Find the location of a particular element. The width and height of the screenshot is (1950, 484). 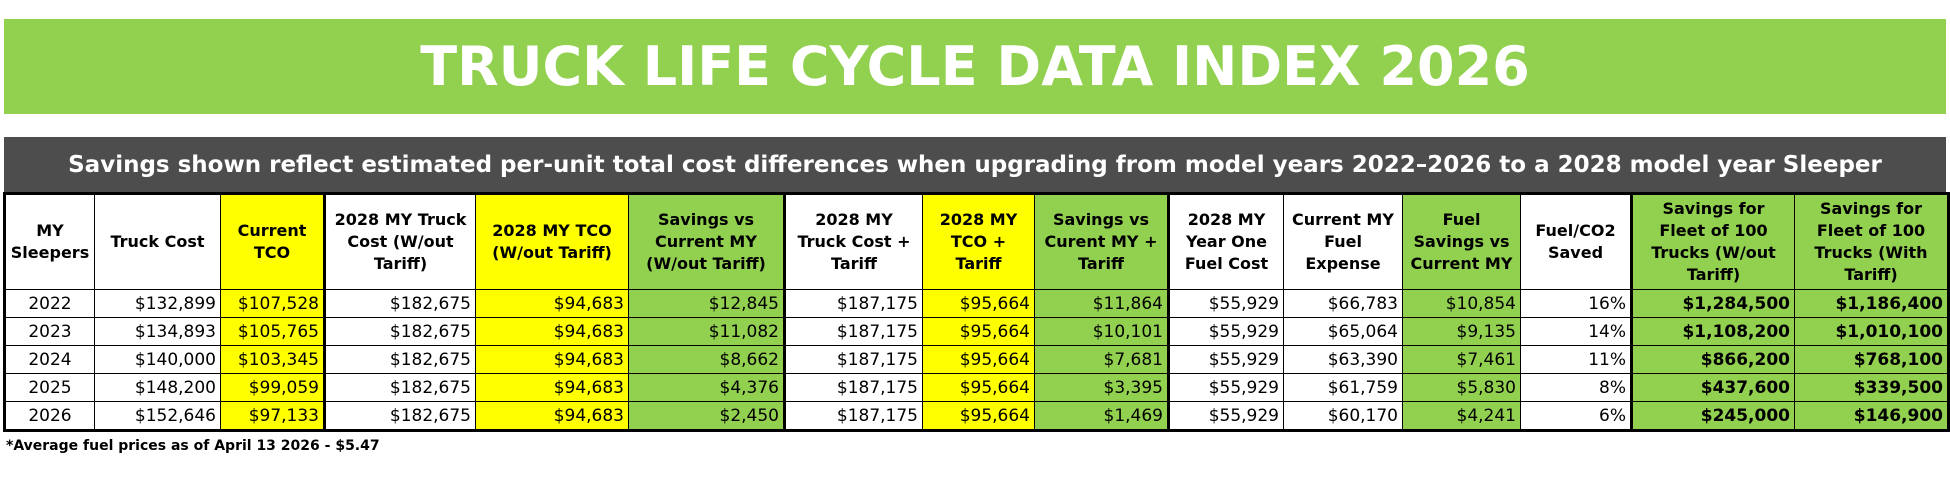

table-cell: $60,170 is located at coordinates (1343, 416).